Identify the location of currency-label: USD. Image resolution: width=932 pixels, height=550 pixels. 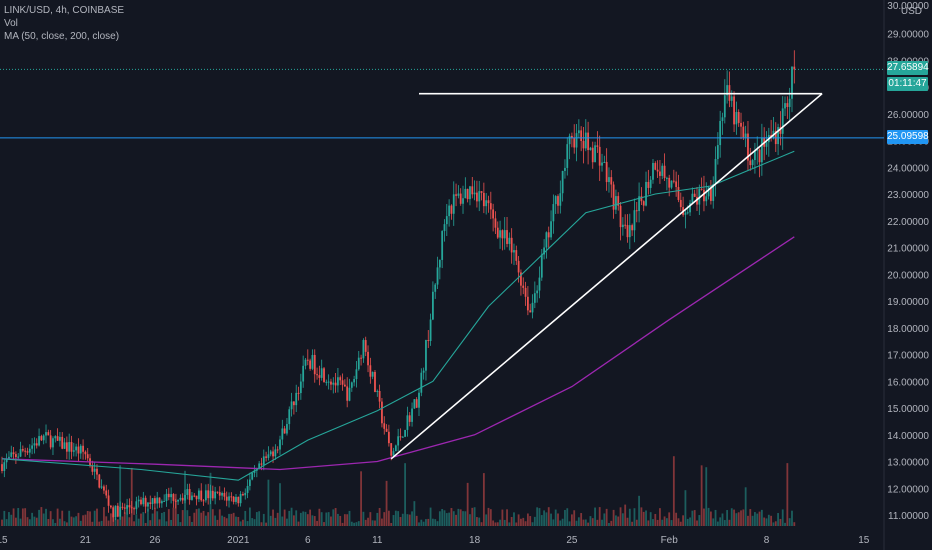
(911, 11).